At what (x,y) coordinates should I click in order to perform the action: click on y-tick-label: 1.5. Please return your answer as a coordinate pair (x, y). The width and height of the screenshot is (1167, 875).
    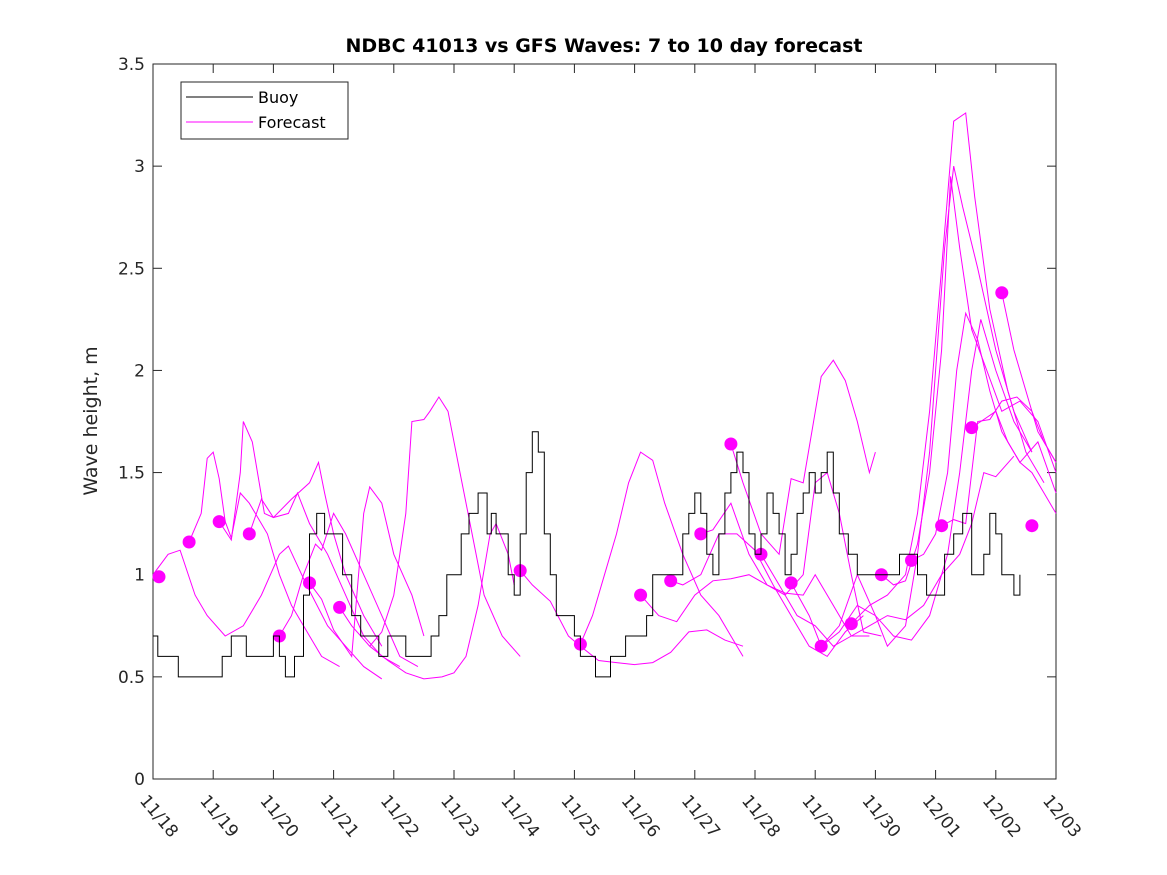
    Looking at the image, I should click on (131, 474).